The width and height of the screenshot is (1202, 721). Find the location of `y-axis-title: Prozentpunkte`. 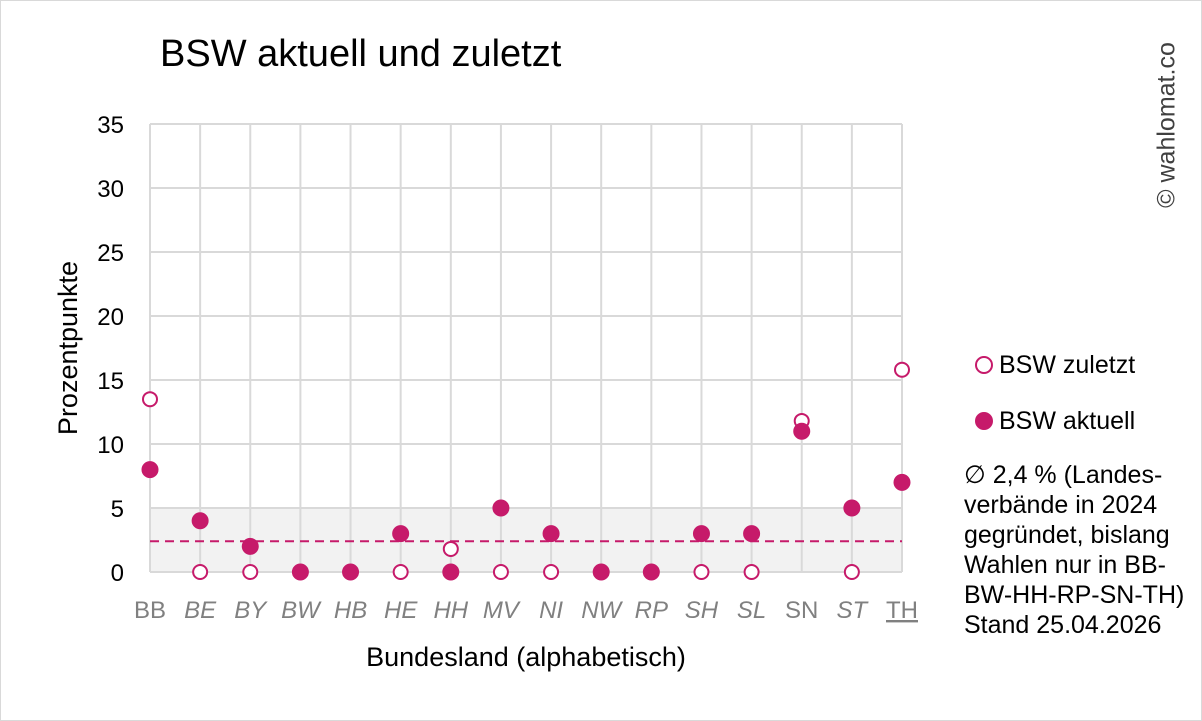

y-axis-title: Prozentpunkte is located at coordinates (68, 348).